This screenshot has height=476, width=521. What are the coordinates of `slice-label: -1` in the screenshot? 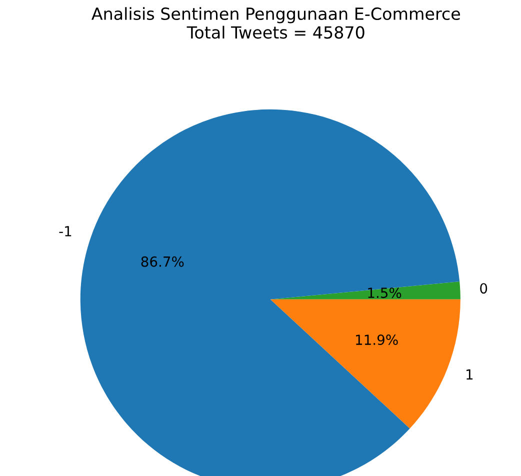 It's located at (65, 231).